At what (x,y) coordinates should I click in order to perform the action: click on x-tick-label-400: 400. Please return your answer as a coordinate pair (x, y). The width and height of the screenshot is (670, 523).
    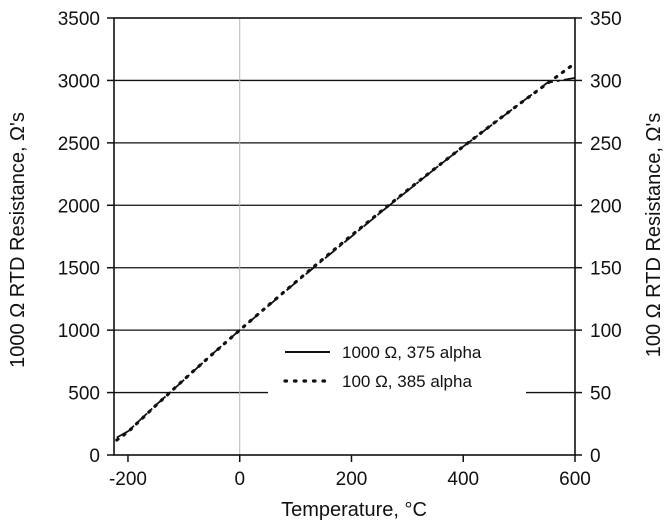
    Looking at the image, I should click on (463, 479).